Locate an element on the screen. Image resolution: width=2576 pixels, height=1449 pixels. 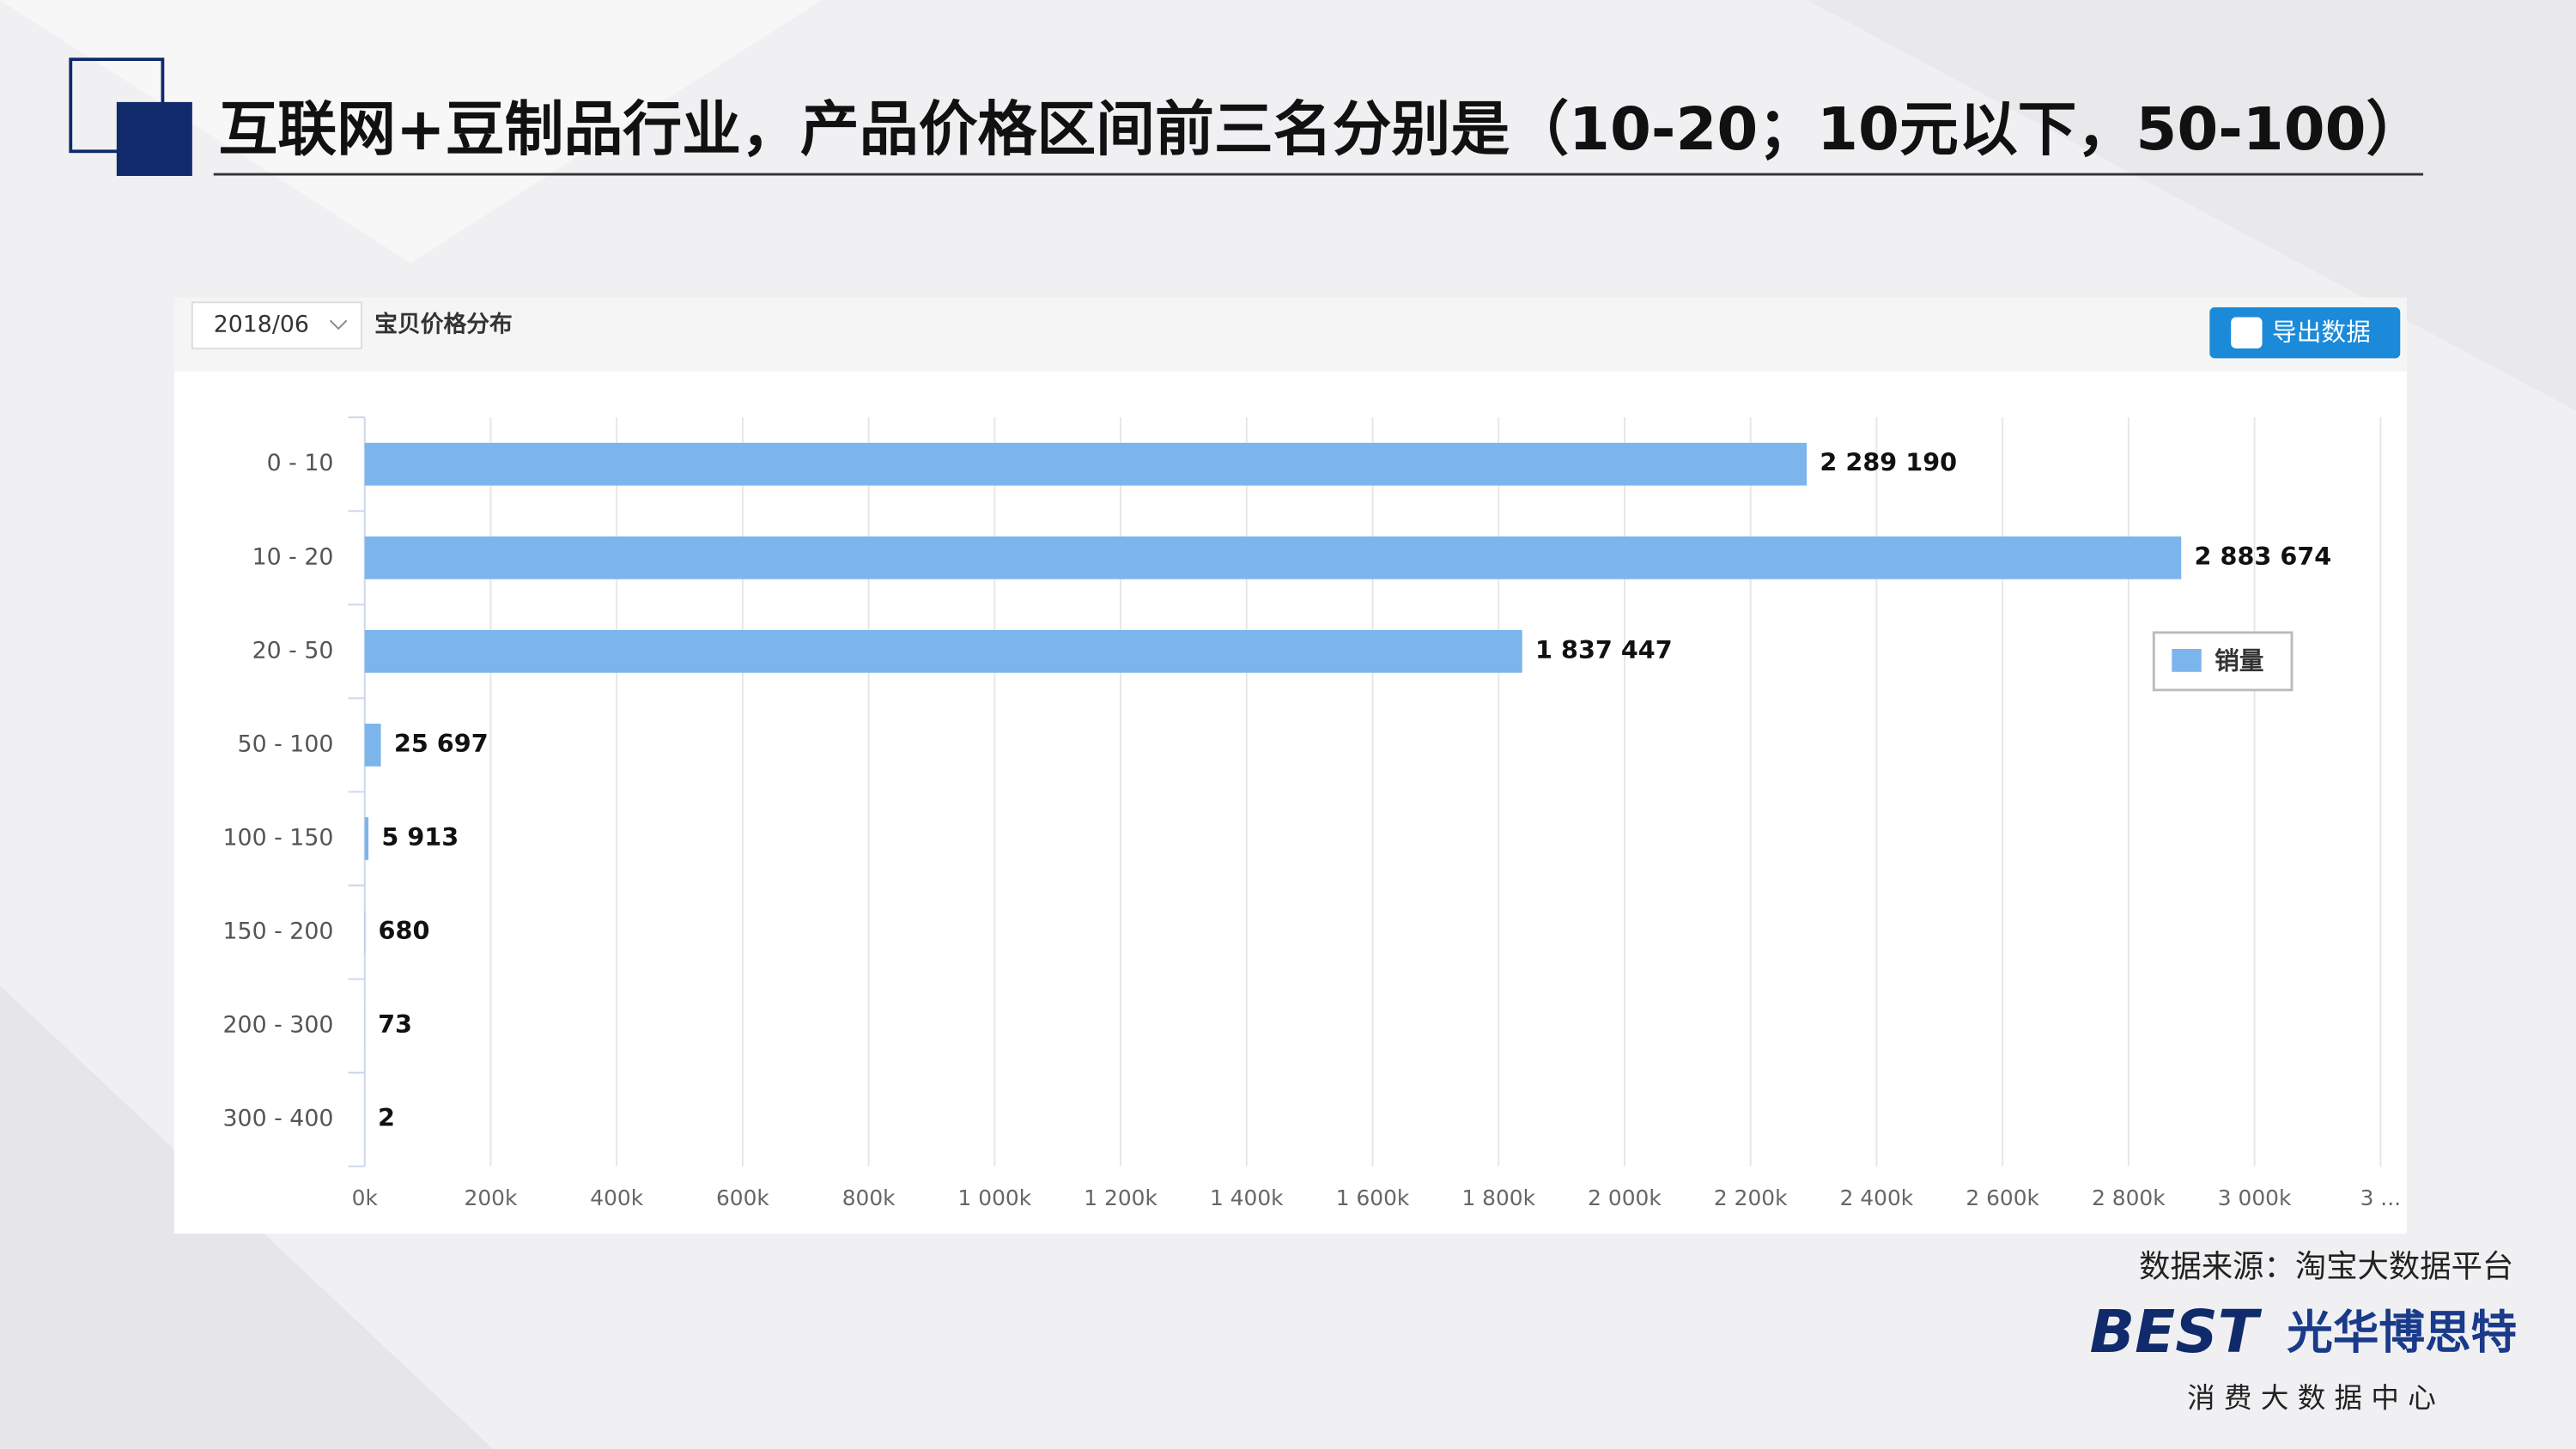
x-tick-label: 600k is located at coordinates (742, 1197).